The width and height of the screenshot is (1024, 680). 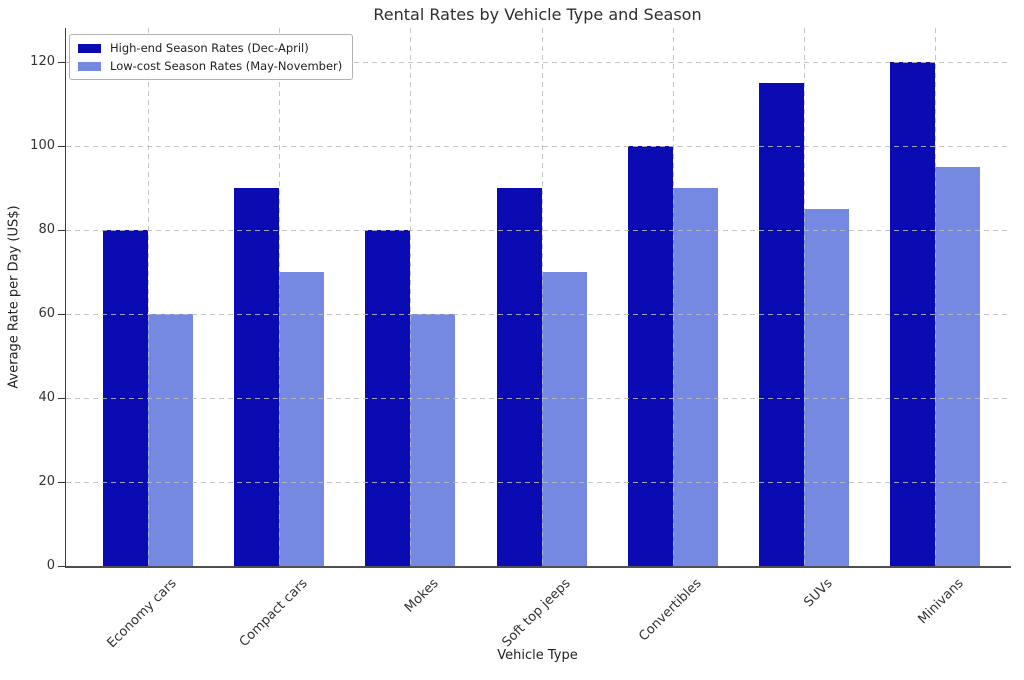 What do you see at coordinates (46, 397) in the screenshot?
I see `y-tick-label: 40` at bounding box center [46, 397].